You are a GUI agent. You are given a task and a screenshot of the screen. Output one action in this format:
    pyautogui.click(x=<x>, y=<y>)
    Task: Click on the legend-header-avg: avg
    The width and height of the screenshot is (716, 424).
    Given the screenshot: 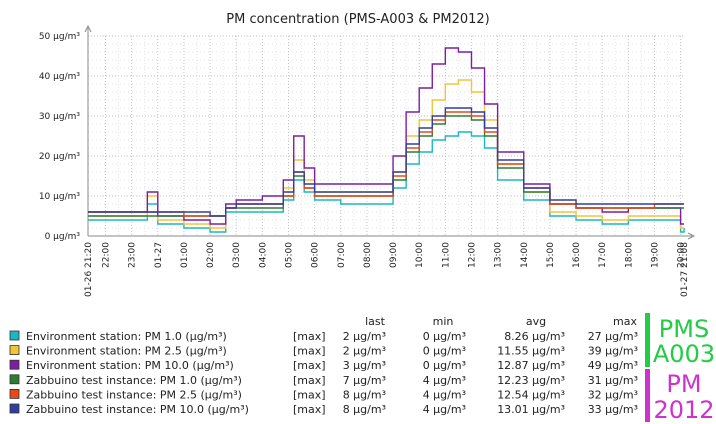 What is the action you would take?
    pyautogui.click(x=536, y=321)
    